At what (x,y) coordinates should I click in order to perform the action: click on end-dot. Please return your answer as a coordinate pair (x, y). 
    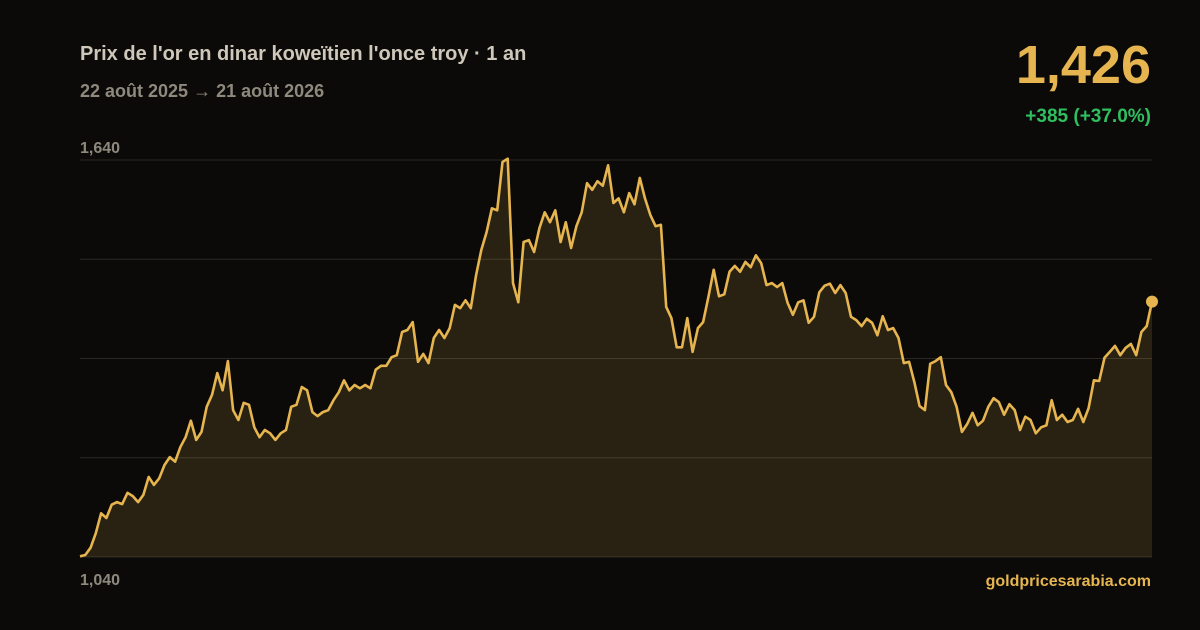
    Looking at the image, I should click on (1152, 301).